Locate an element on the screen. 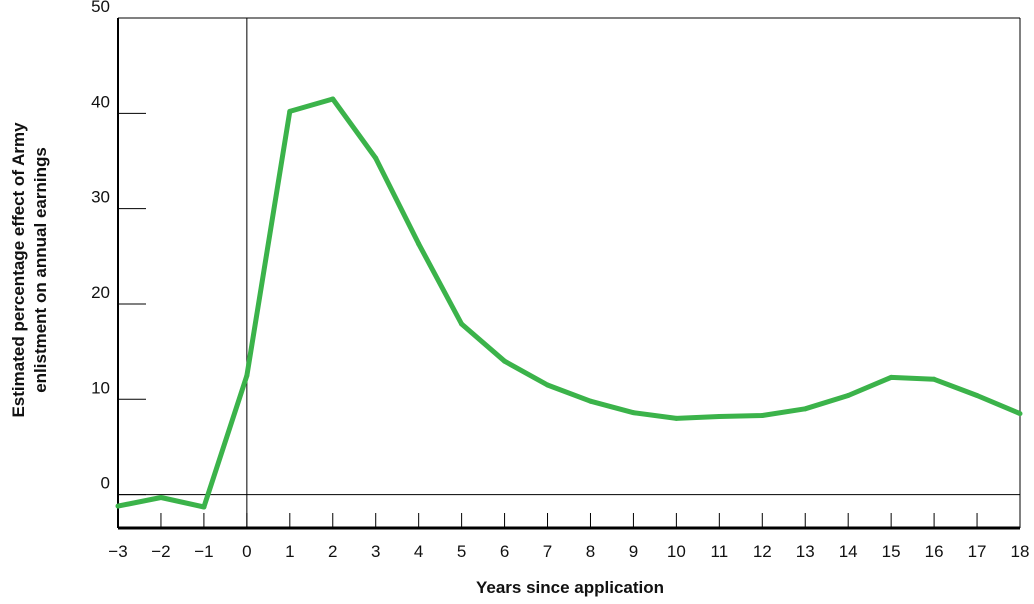 Image resolution: width=1034 pixels, height=604 pixels. x-tick-label: 18 is located at coordinates (1020, 551).